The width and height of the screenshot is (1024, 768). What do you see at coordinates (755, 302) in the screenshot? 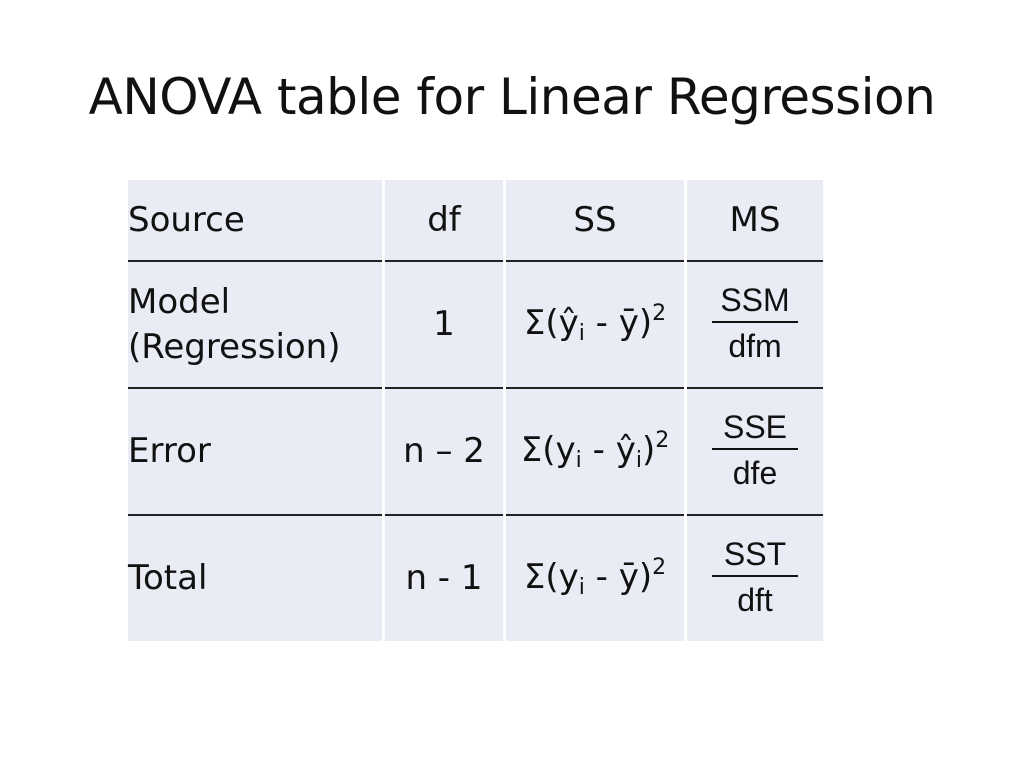
I see `ms-numerator: SSM` at bounding box center [755, 302].